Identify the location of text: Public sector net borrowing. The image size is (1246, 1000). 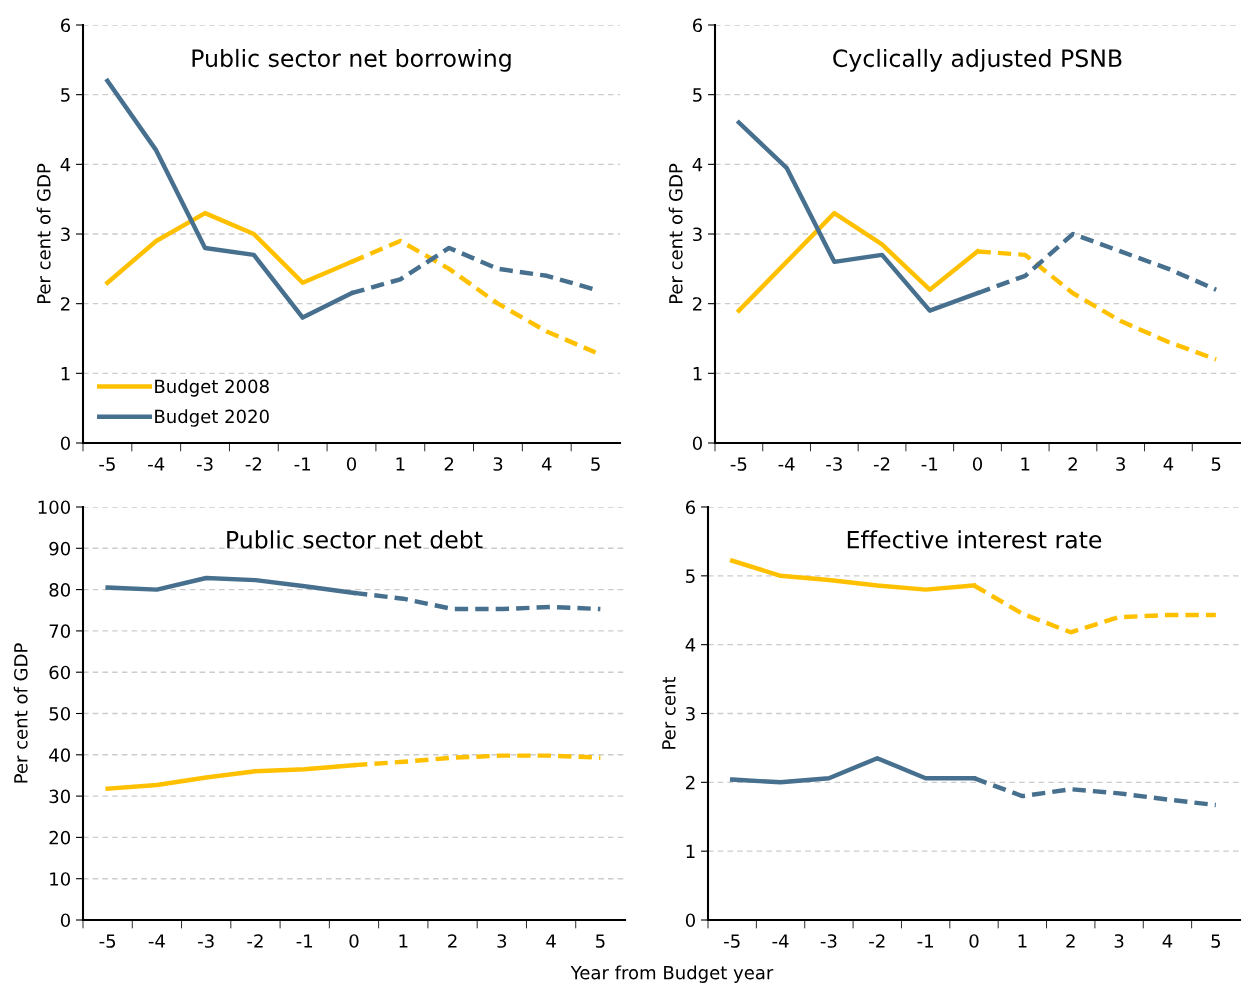
(351, 60).